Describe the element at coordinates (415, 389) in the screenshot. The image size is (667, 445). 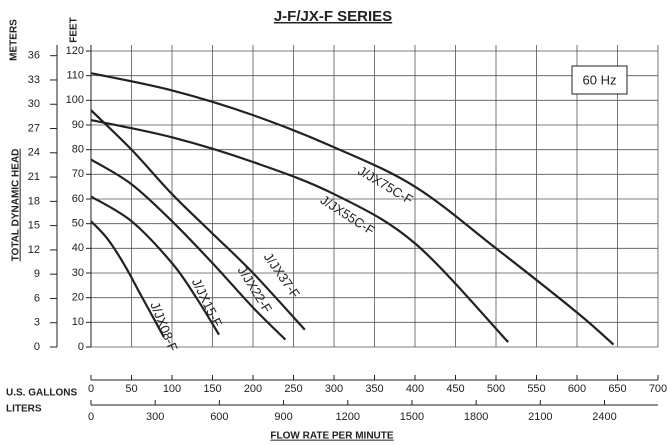
I see `x-tick-label: 400` at that location.